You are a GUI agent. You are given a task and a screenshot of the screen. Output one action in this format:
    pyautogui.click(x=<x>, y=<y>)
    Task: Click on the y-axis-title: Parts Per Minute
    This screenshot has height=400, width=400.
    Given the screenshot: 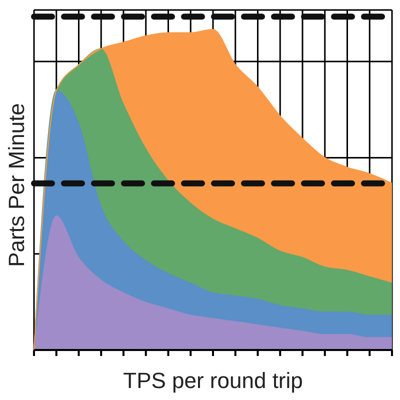 What is the action you would take?
    pyautogui.click(x=16, y=185)
    